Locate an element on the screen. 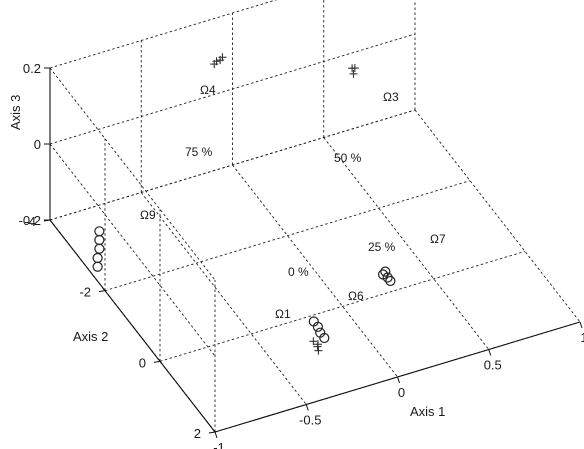  z-tick-label: -0.2 is located at coordinates (30, 220).